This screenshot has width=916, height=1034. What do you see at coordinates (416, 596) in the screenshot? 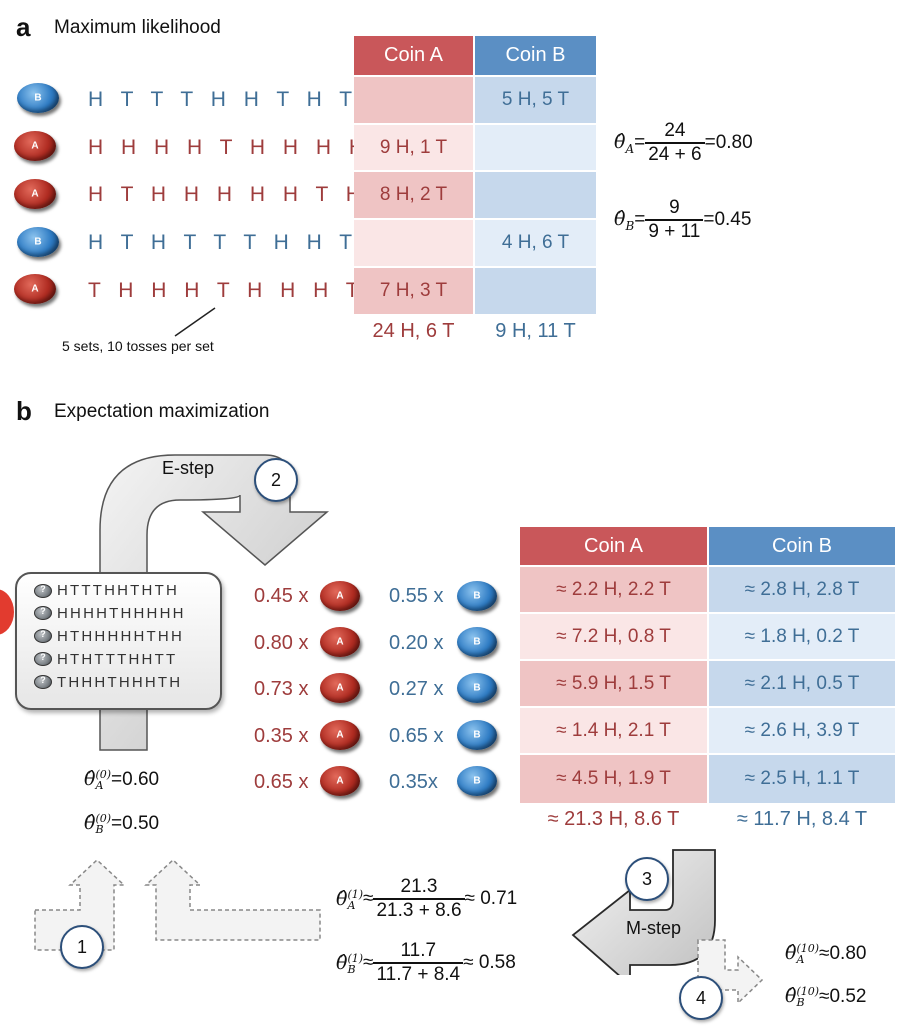
I see `weight-b: 0.55 x` at bounding box center [416, 596].